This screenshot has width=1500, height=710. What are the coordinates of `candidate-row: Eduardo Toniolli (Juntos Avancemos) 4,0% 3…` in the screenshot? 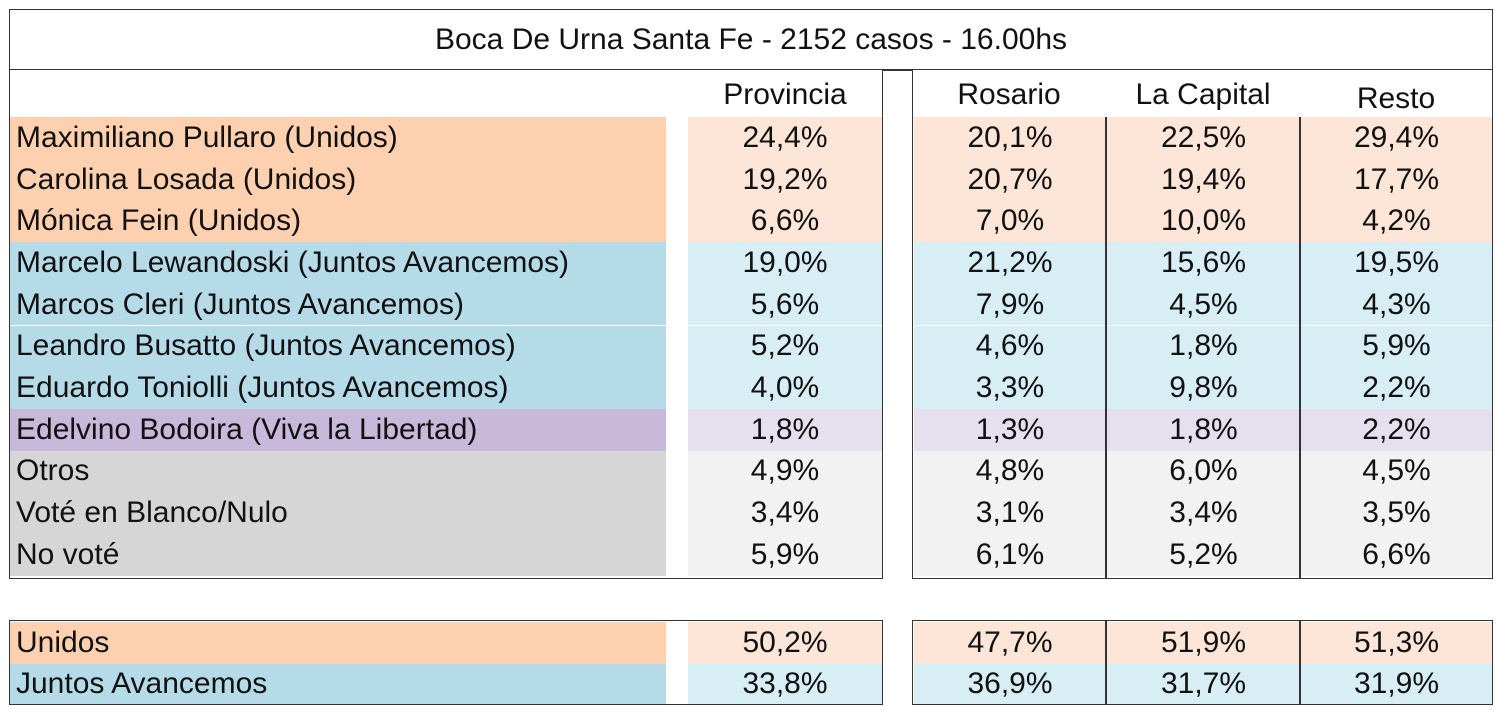 It's located at (750, 388).